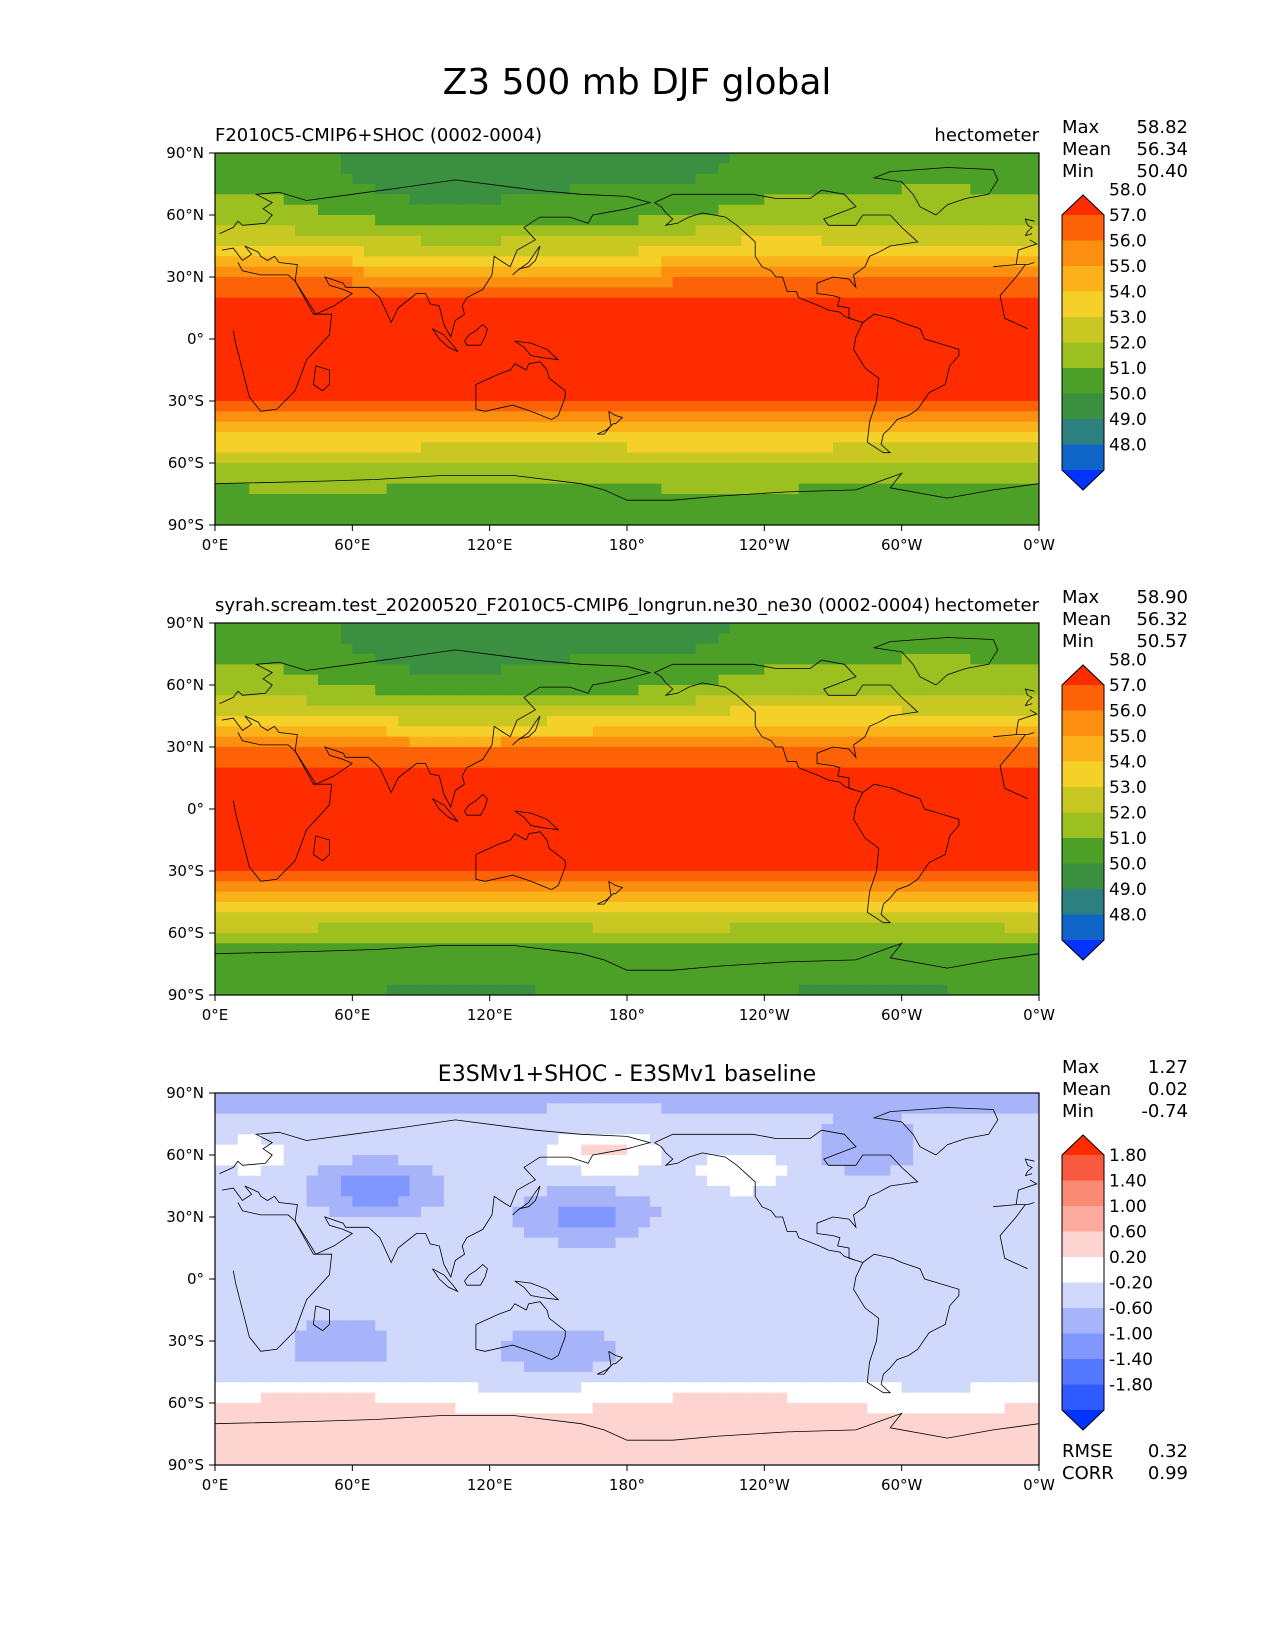 The image size is (1275, 1650). Describe the element at coordinates (1083, 381) in the screenshot. I see `colorbar-segment` at that location.